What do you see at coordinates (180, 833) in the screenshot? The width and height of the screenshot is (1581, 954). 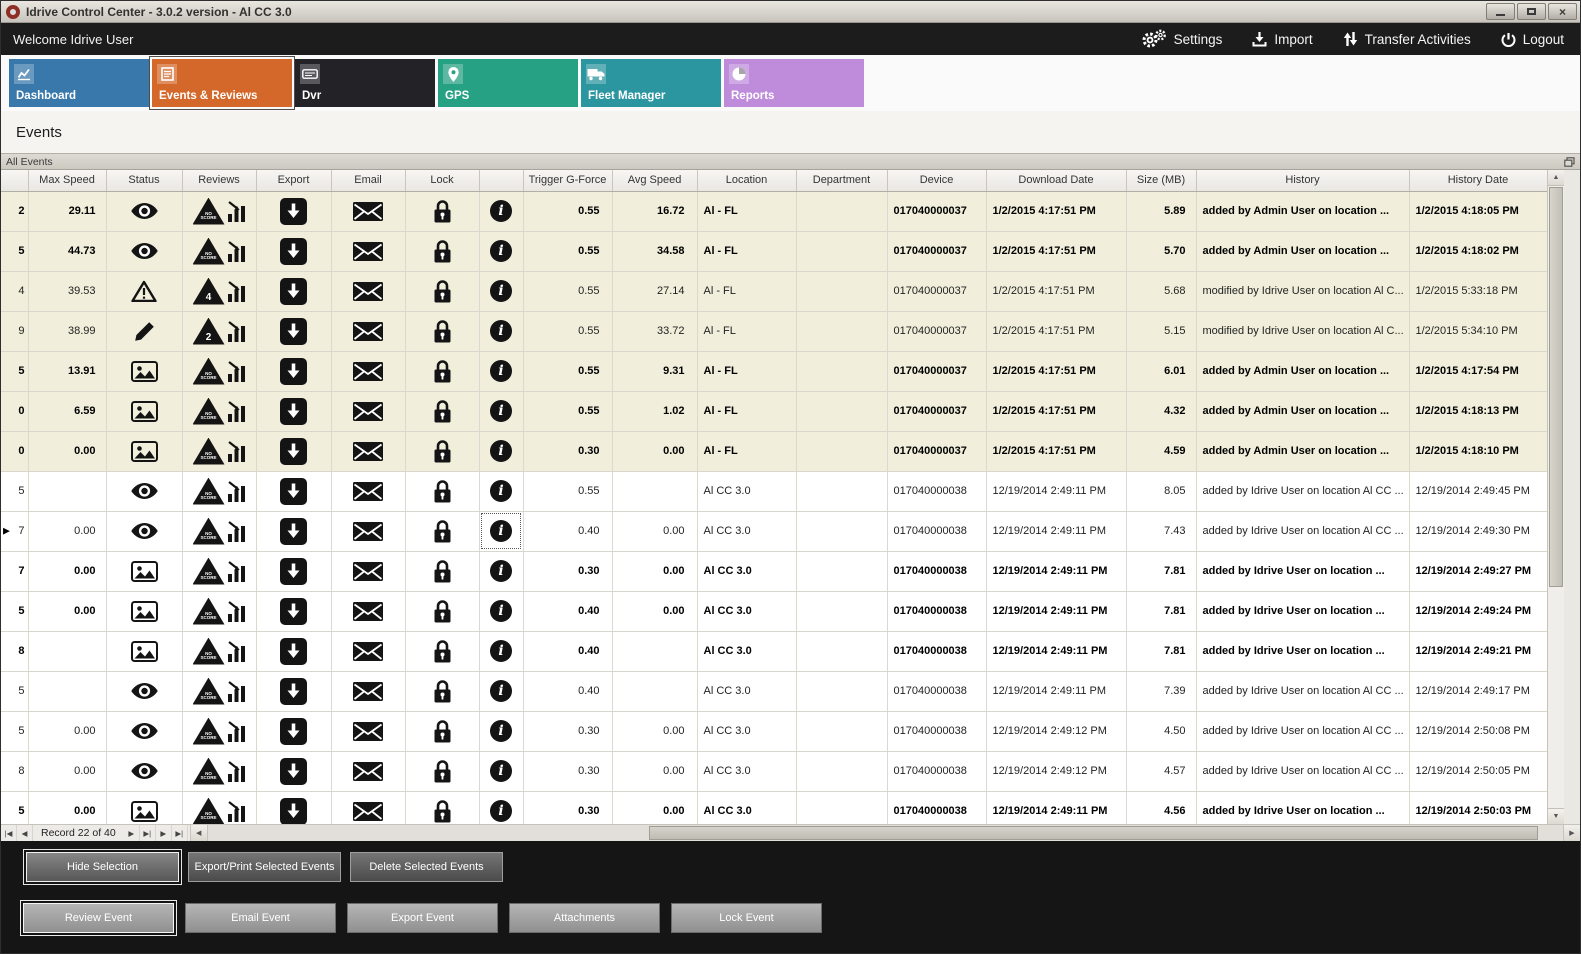 I see `last-page-button: ▶|` at bounding box center [180, 833].